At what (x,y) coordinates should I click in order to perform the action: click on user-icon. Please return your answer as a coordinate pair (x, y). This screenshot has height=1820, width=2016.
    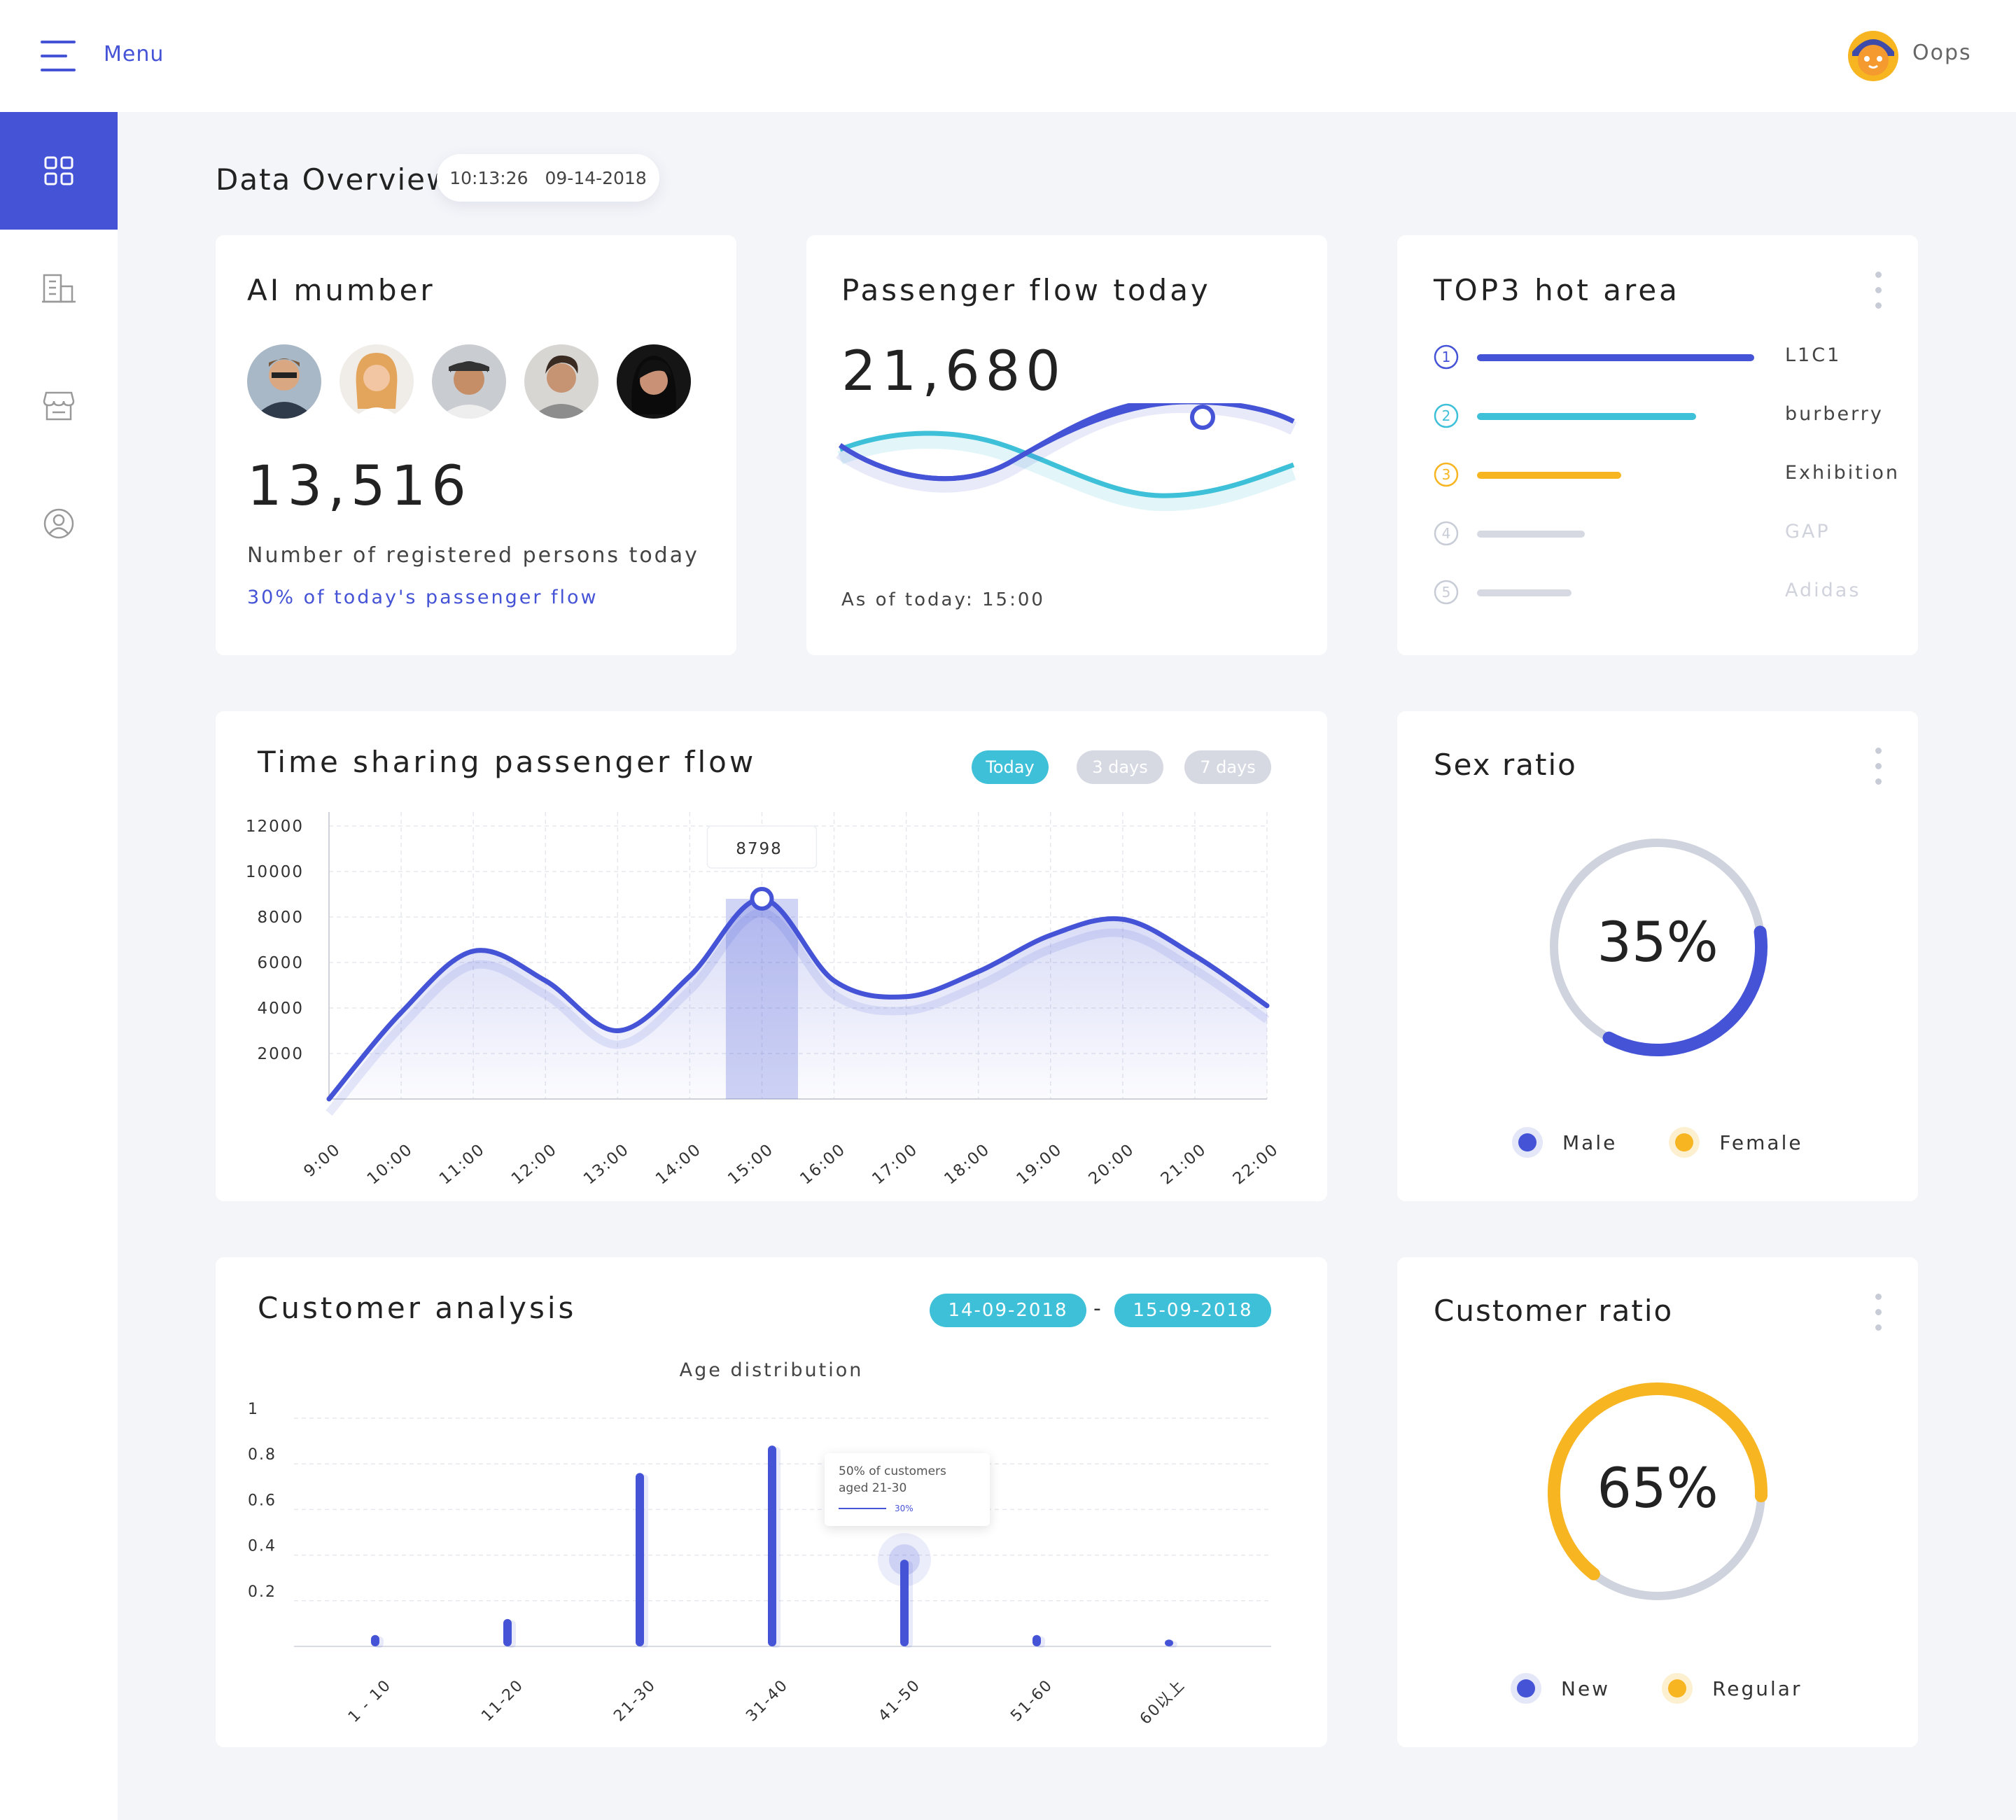
    Looking at the image, I should click on (58, 523).